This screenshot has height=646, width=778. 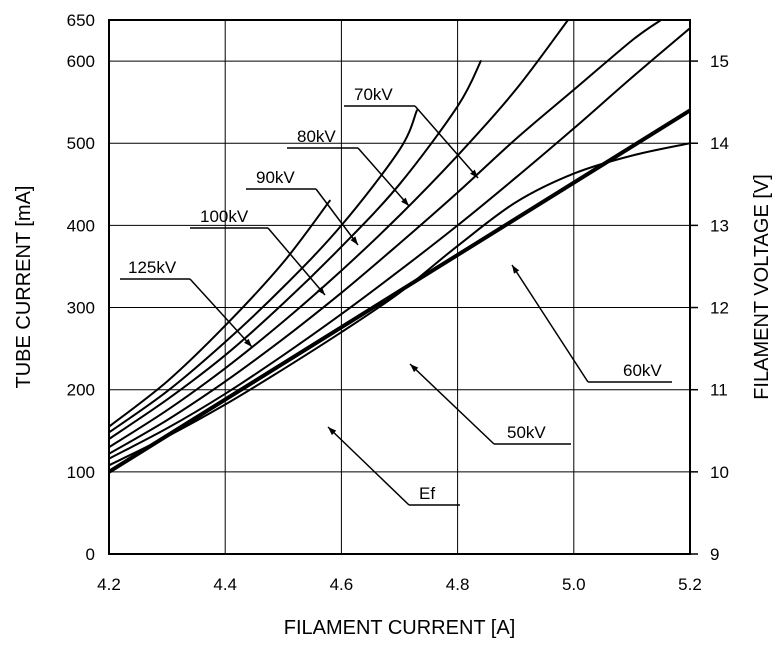 I want to click on x-tick-label: 4.2, so click(x=109, y=584).